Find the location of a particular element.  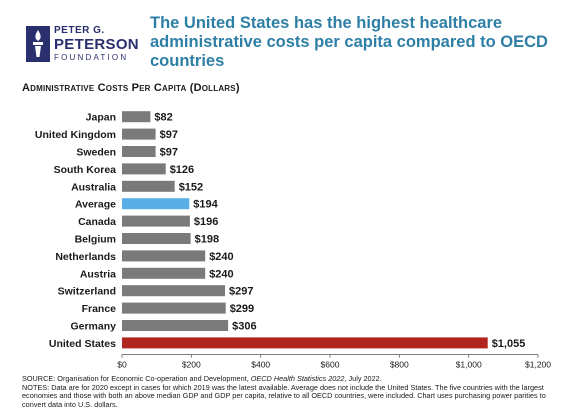

logo-line-2: PETERSON is located at coordinates (96, 44).